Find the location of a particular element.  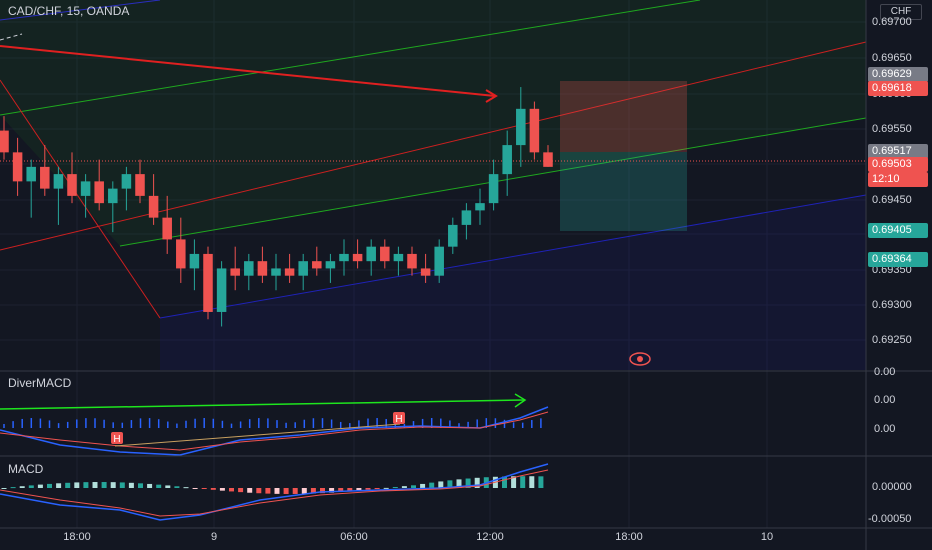

price-tick: 0.69250 is located at coordinates (892, 340).